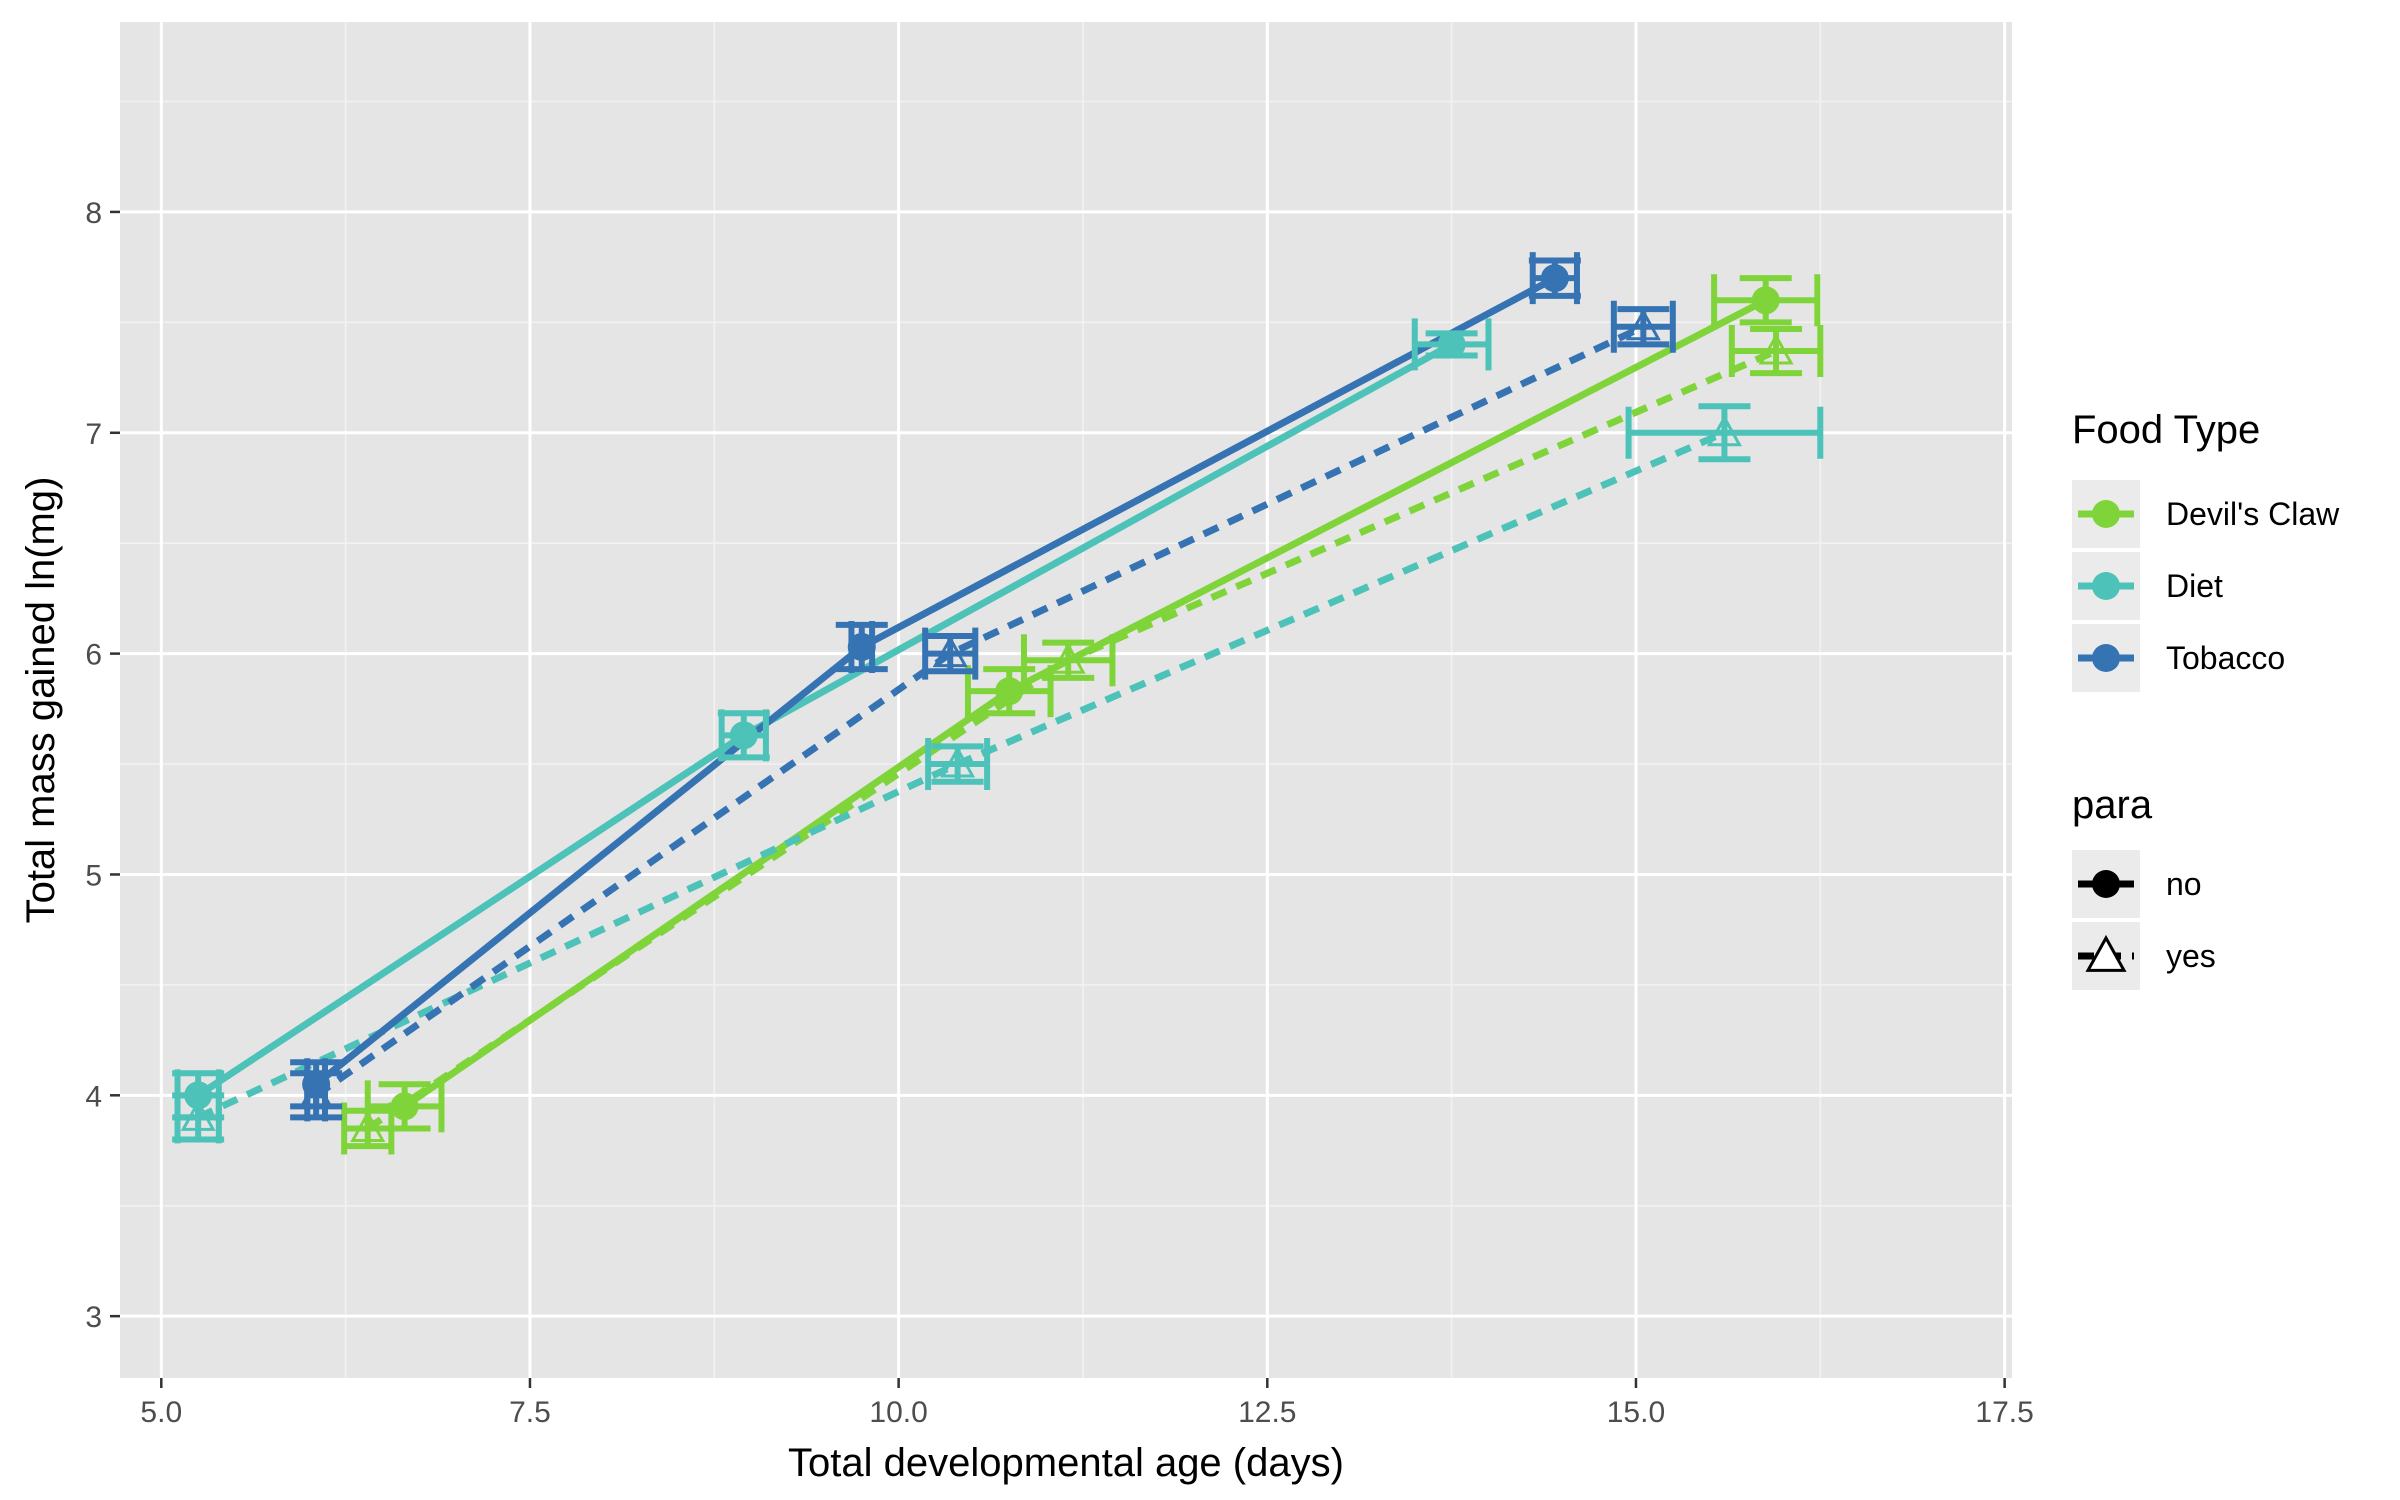 Image resolution: width=2400 pixels, height=1500 pixels. I want to click on y-tick-label: 7, so click(93, 434).